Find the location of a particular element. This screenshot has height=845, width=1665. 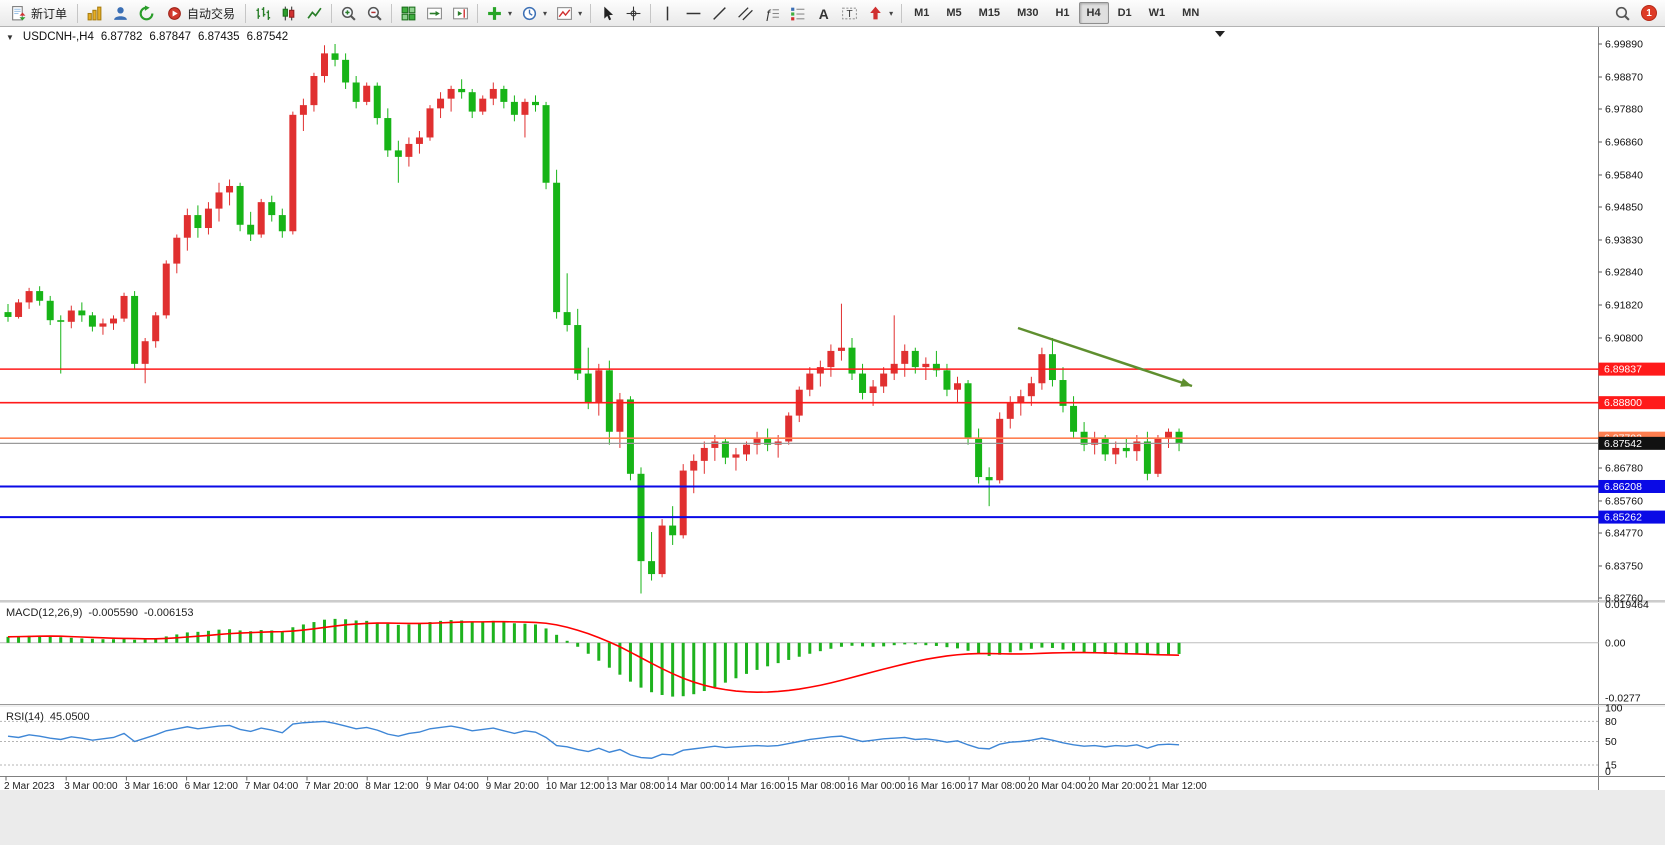

label-tool-button: T is located at coordinates (849, 13).